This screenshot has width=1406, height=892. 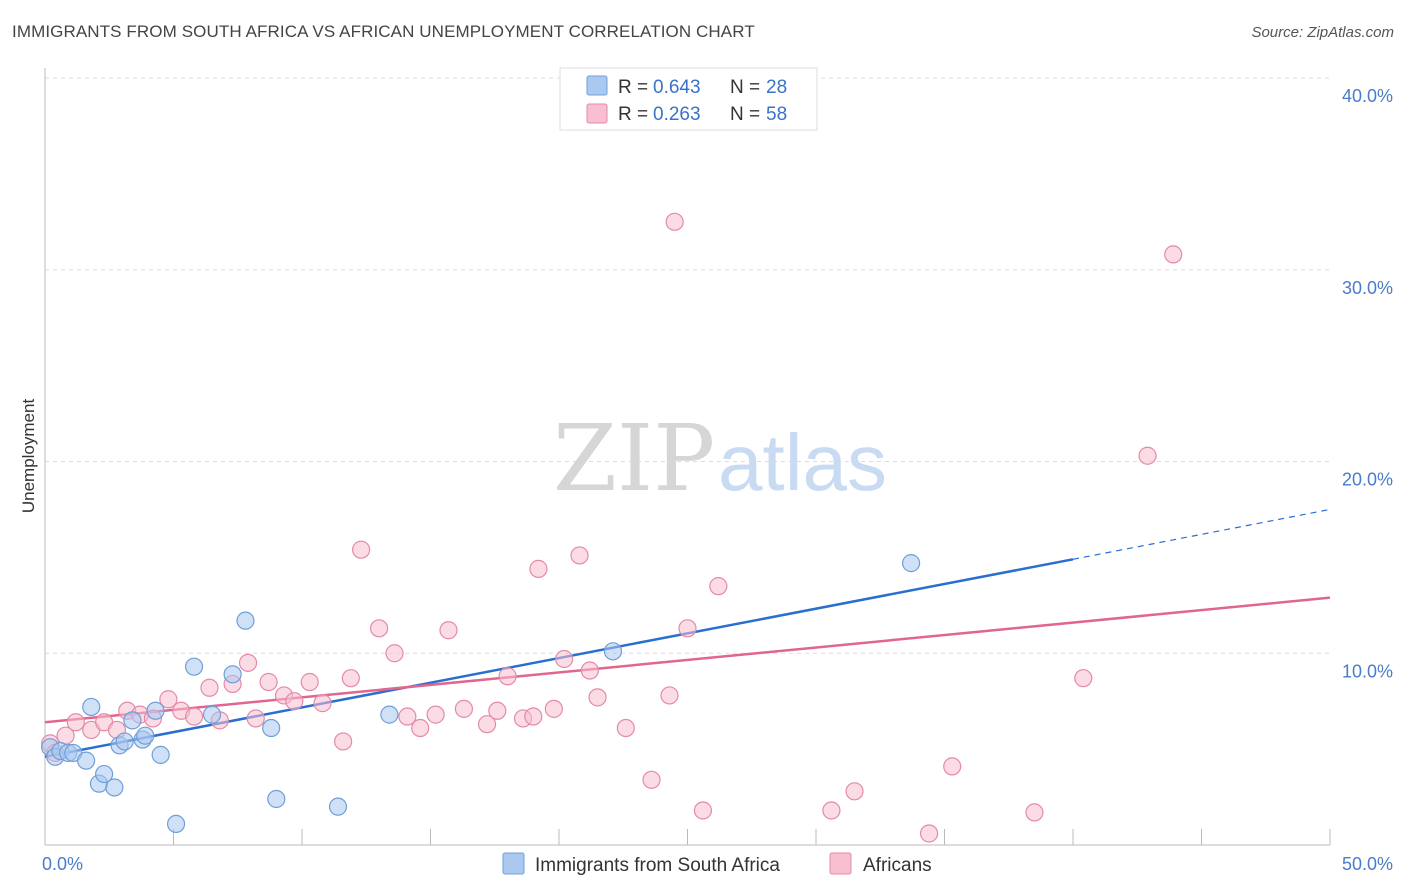 I want to click on legend-n-value-1: 28, so click(x=776, y=87).